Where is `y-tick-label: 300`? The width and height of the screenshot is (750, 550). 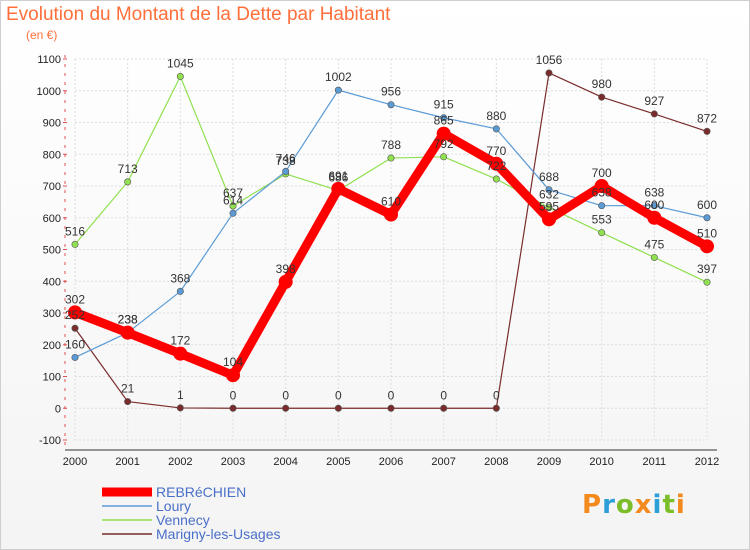
y-tick-label: 300 is located at coordinates (52, 314).